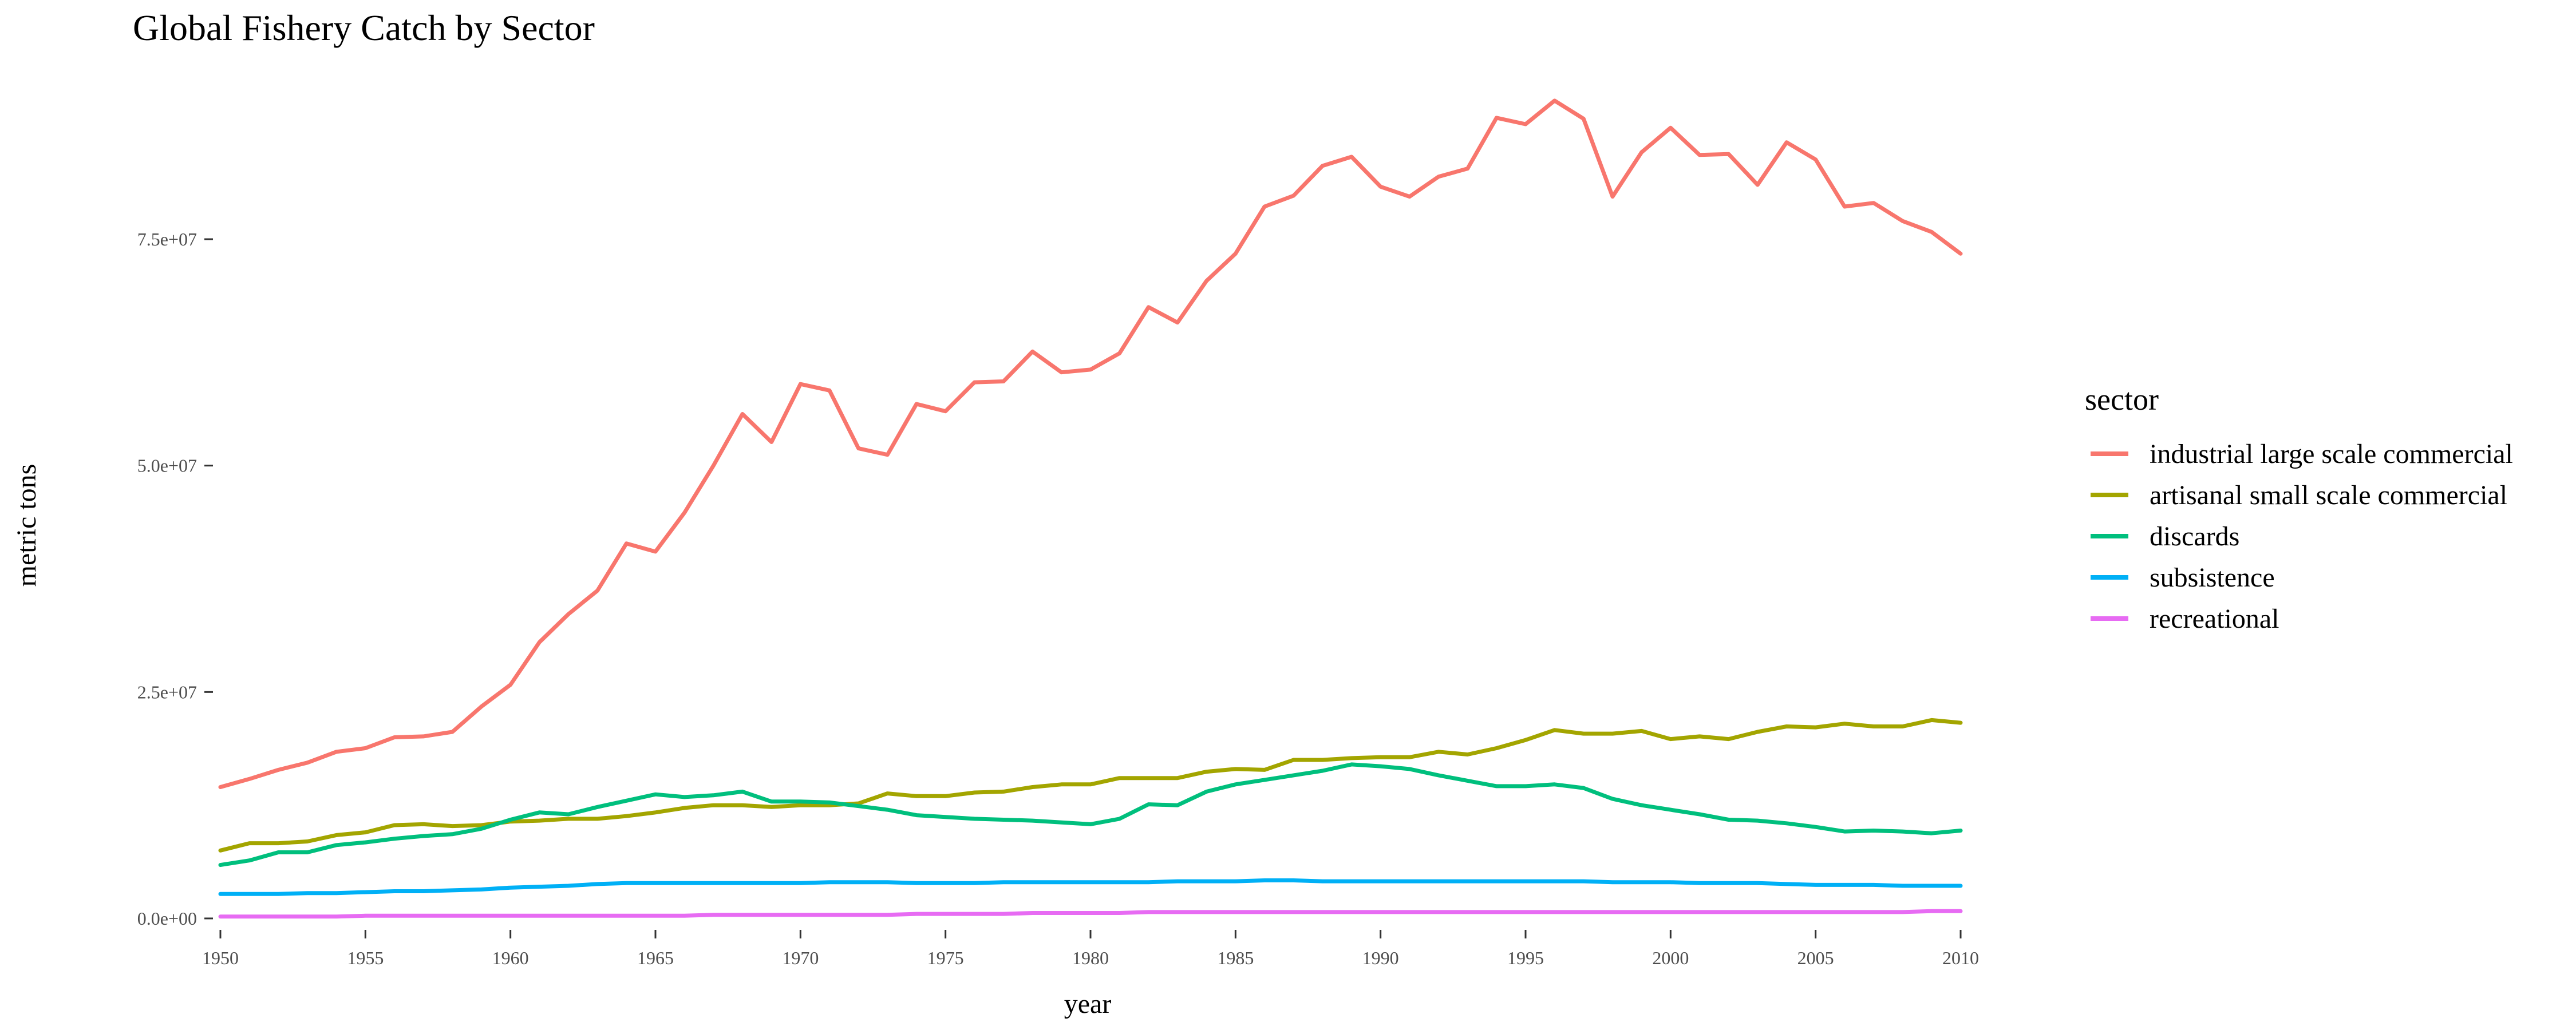  I want to click on x-tick-label: 1950, so click(220, 958).